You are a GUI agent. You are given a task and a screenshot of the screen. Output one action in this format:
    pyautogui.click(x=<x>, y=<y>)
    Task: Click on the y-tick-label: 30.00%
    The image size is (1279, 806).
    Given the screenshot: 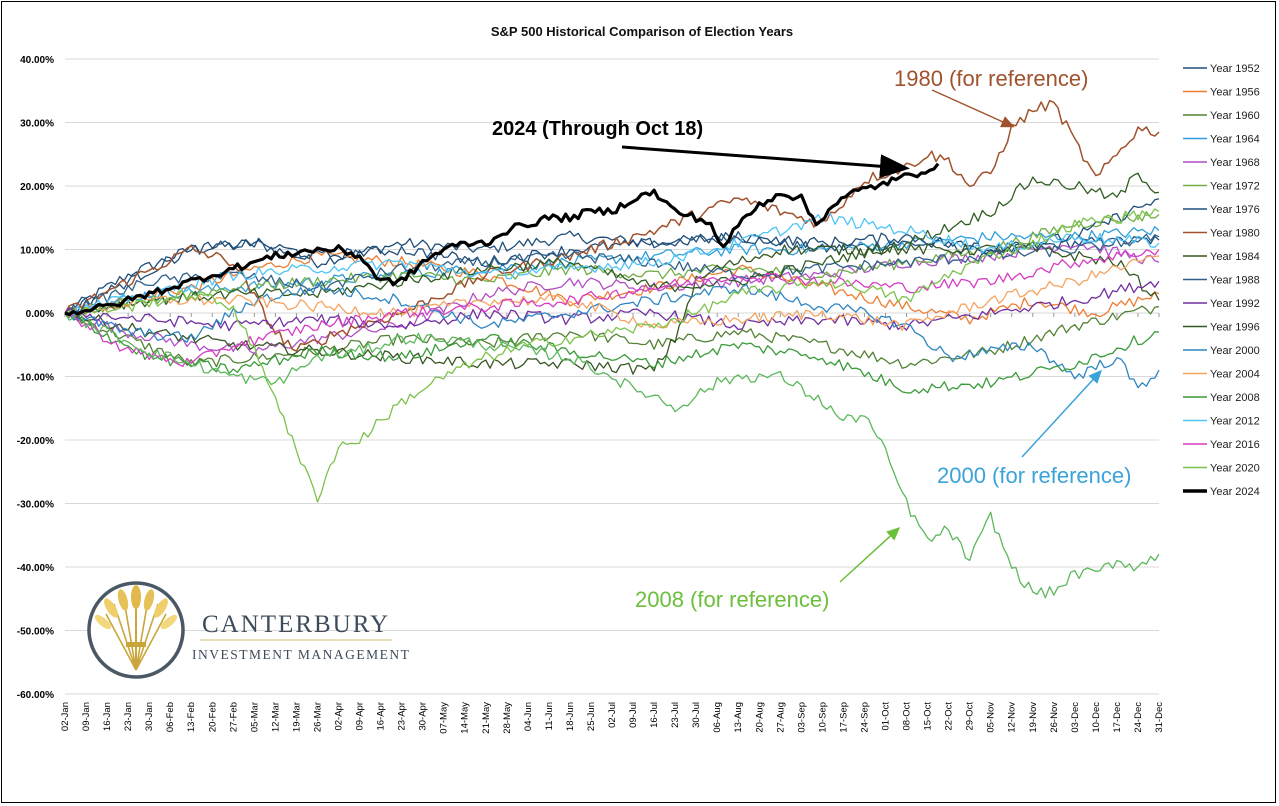 What is the action you would take?
    pyautogui.click(x=37, y=124)
    